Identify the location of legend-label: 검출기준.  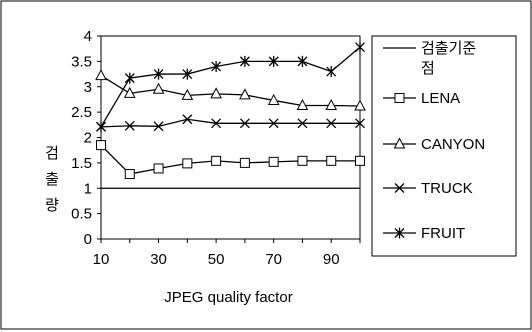
(448, 48).